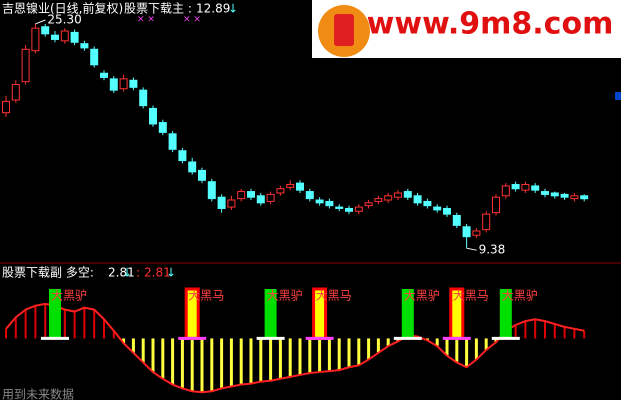 Image resolution: width=621 pixels, height=400 pixels. Describe the element at coordinates (233, 9) in the screenshot. I see `main-arrow: ↓` at that location.